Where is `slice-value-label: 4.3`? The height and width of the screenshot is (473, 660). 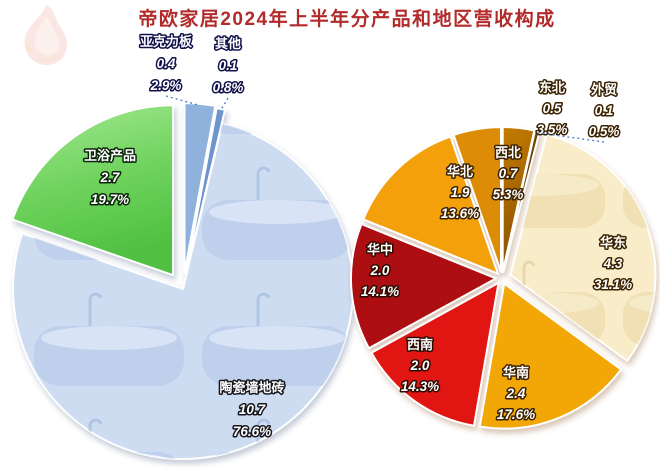 slice-value-label: 4.3 is located at coordinates (613, 263).